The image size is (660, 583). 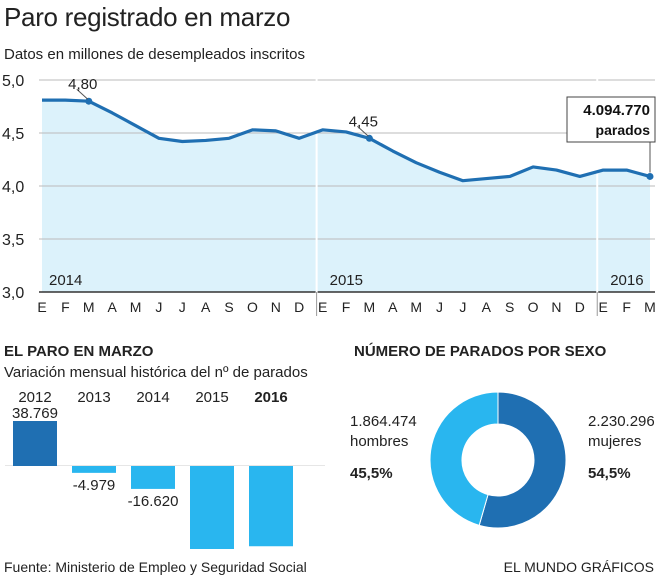 What do you see at coordinates (623, 130) in the screenshot?
I see `callout-unit: parados` at bounding box center [623, 130].